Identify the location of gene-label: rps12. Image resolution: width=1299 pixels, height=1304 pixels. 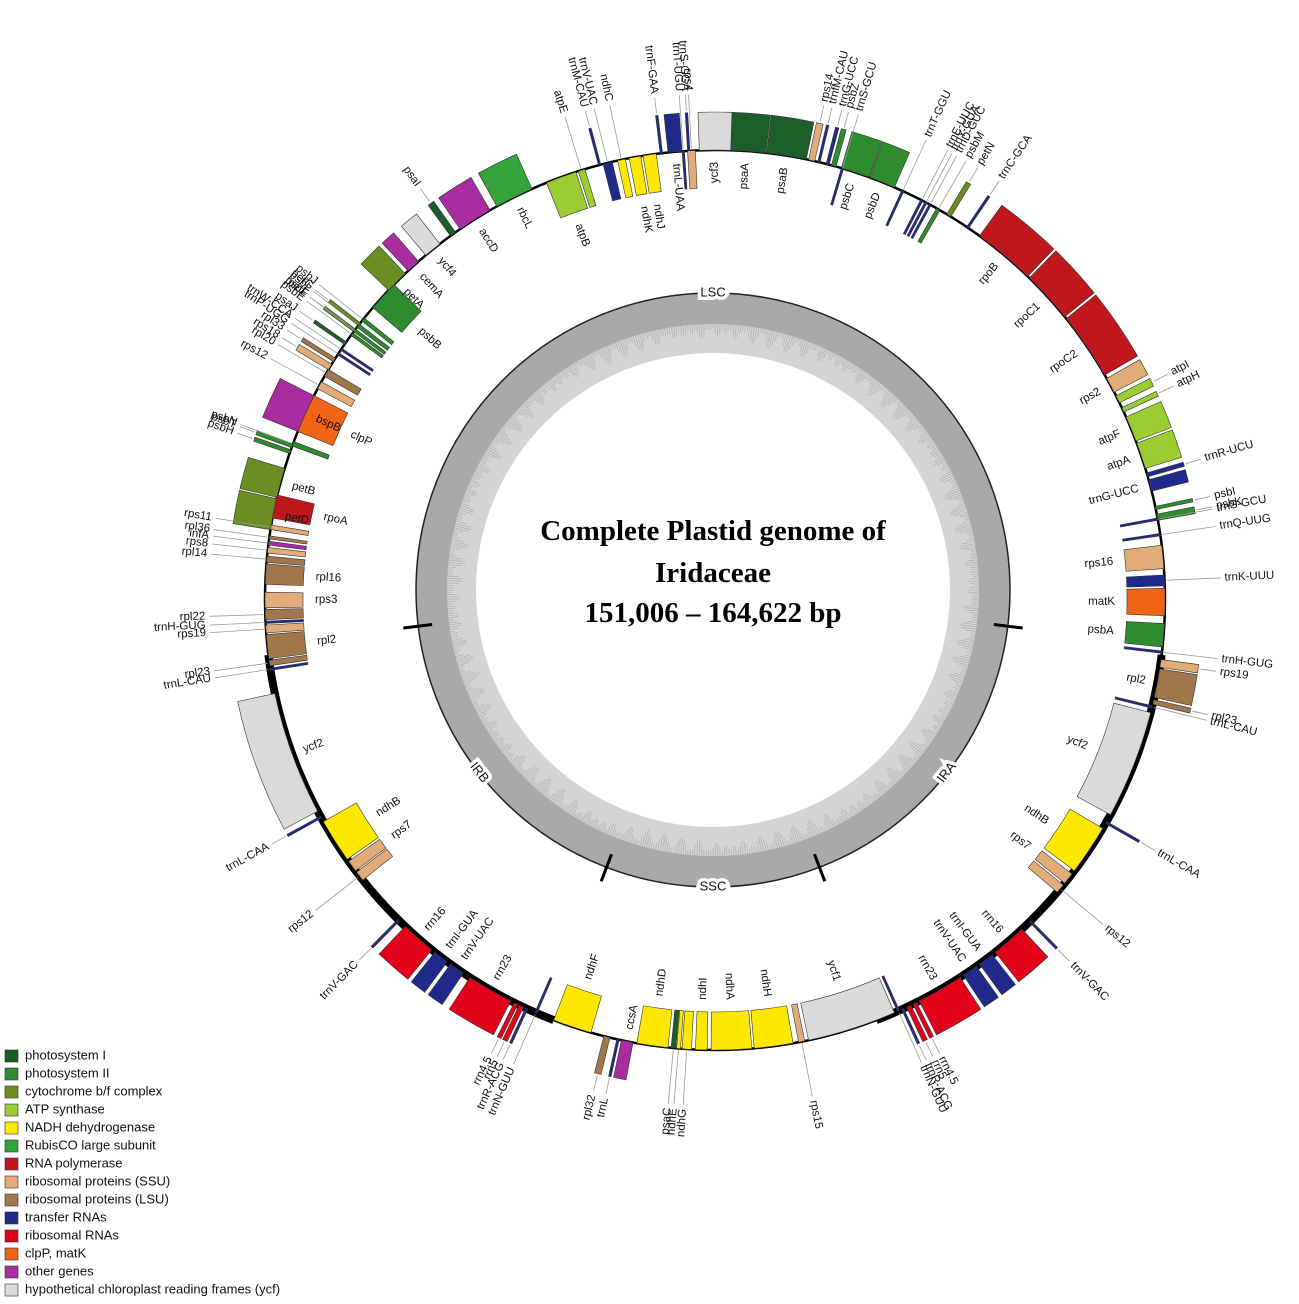
(301, 921).